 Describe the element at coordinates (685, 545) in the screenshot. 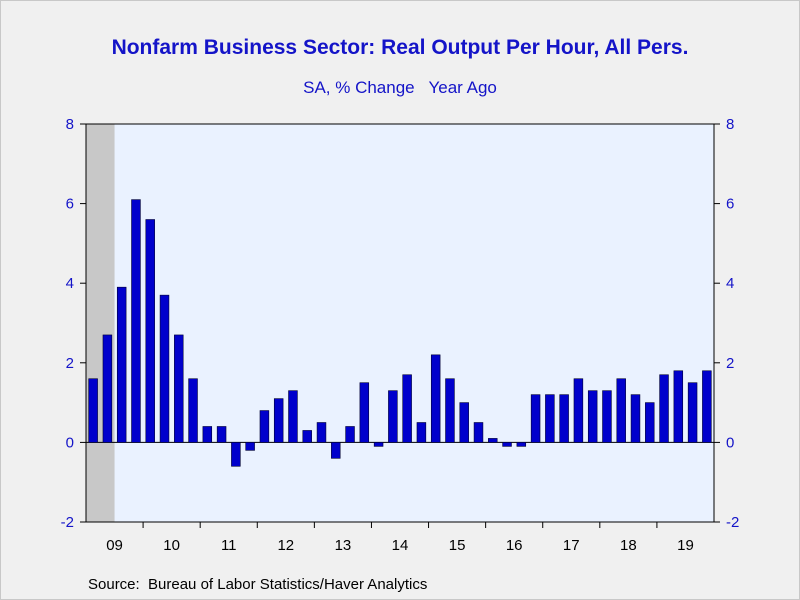

I see `x-tick-label-19: 19` at that location.